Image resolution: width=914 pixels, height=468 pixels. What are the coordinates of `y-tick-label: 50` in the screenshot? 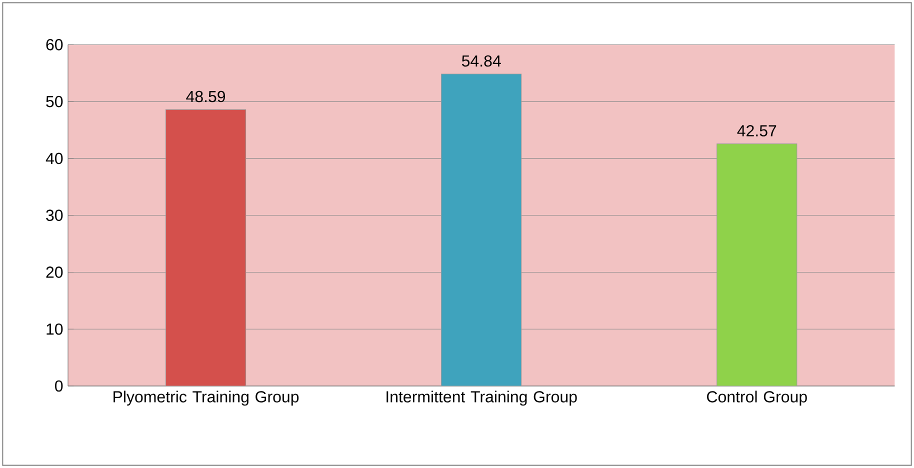 It's located at (54, 102).